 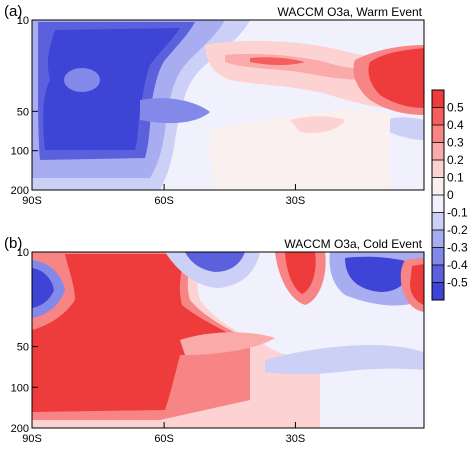 I want to click on panel-b-label: (b), so click(x=13, y=243).